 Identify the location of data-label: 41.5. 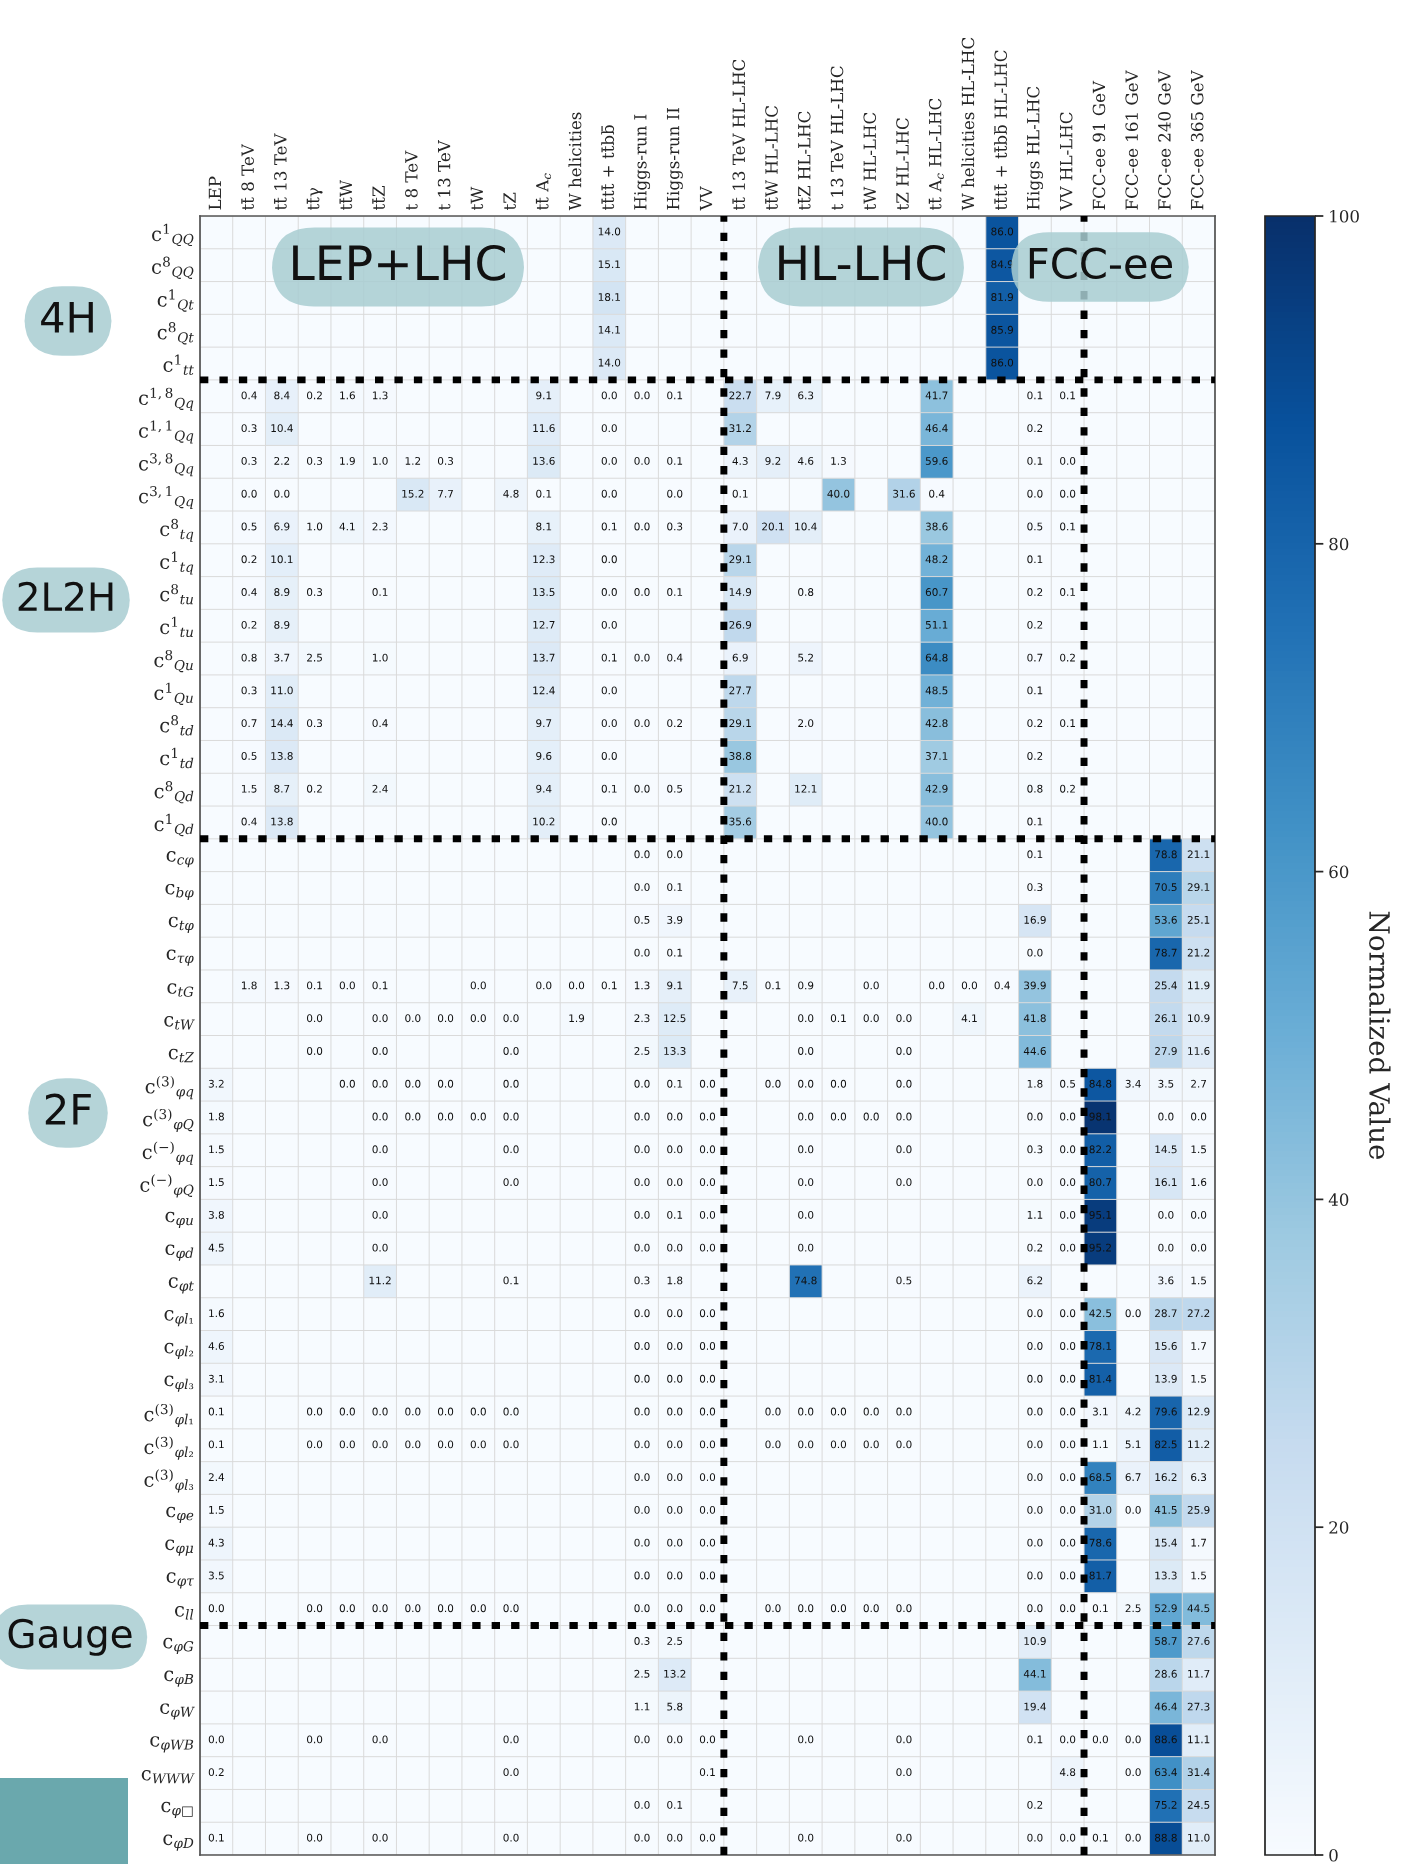
(1165, 1510).